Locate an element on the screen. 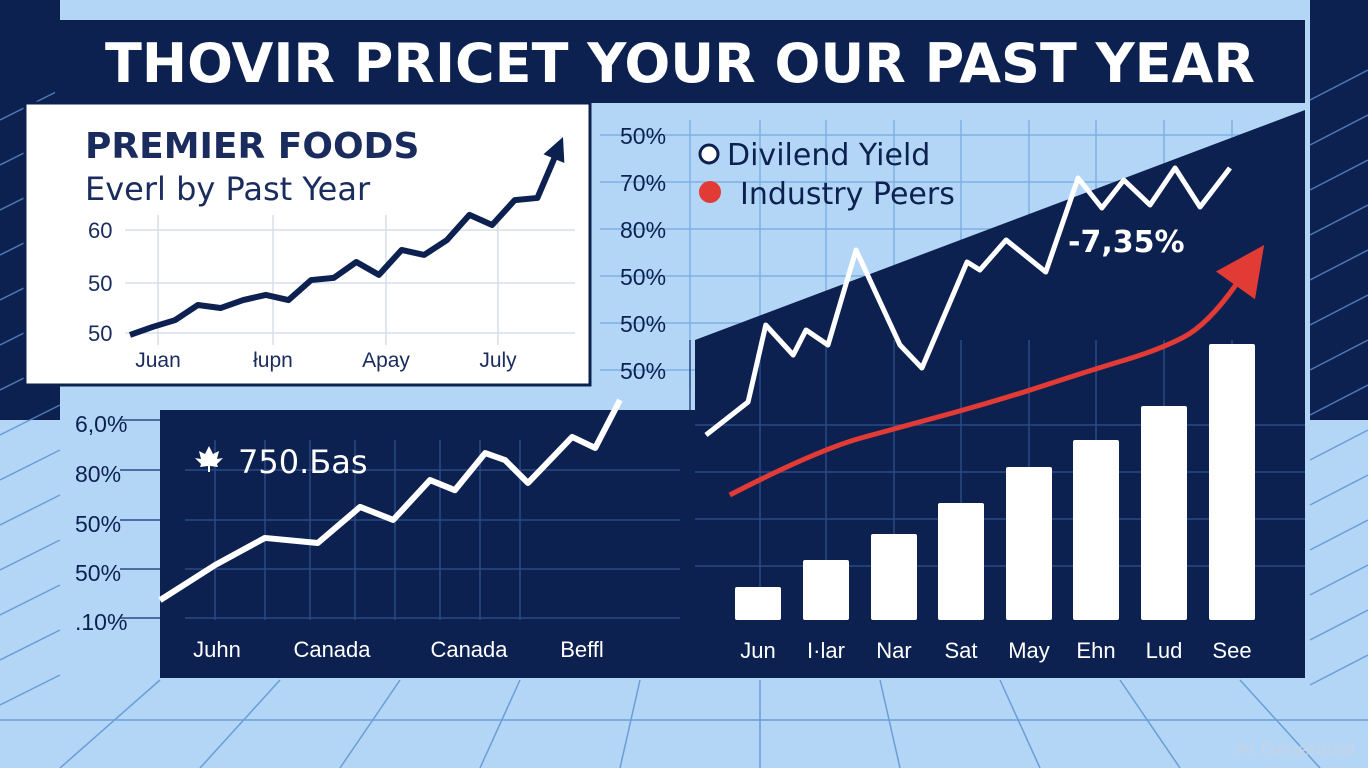  maple-leaf-icon is located at coordinates (209, 459).